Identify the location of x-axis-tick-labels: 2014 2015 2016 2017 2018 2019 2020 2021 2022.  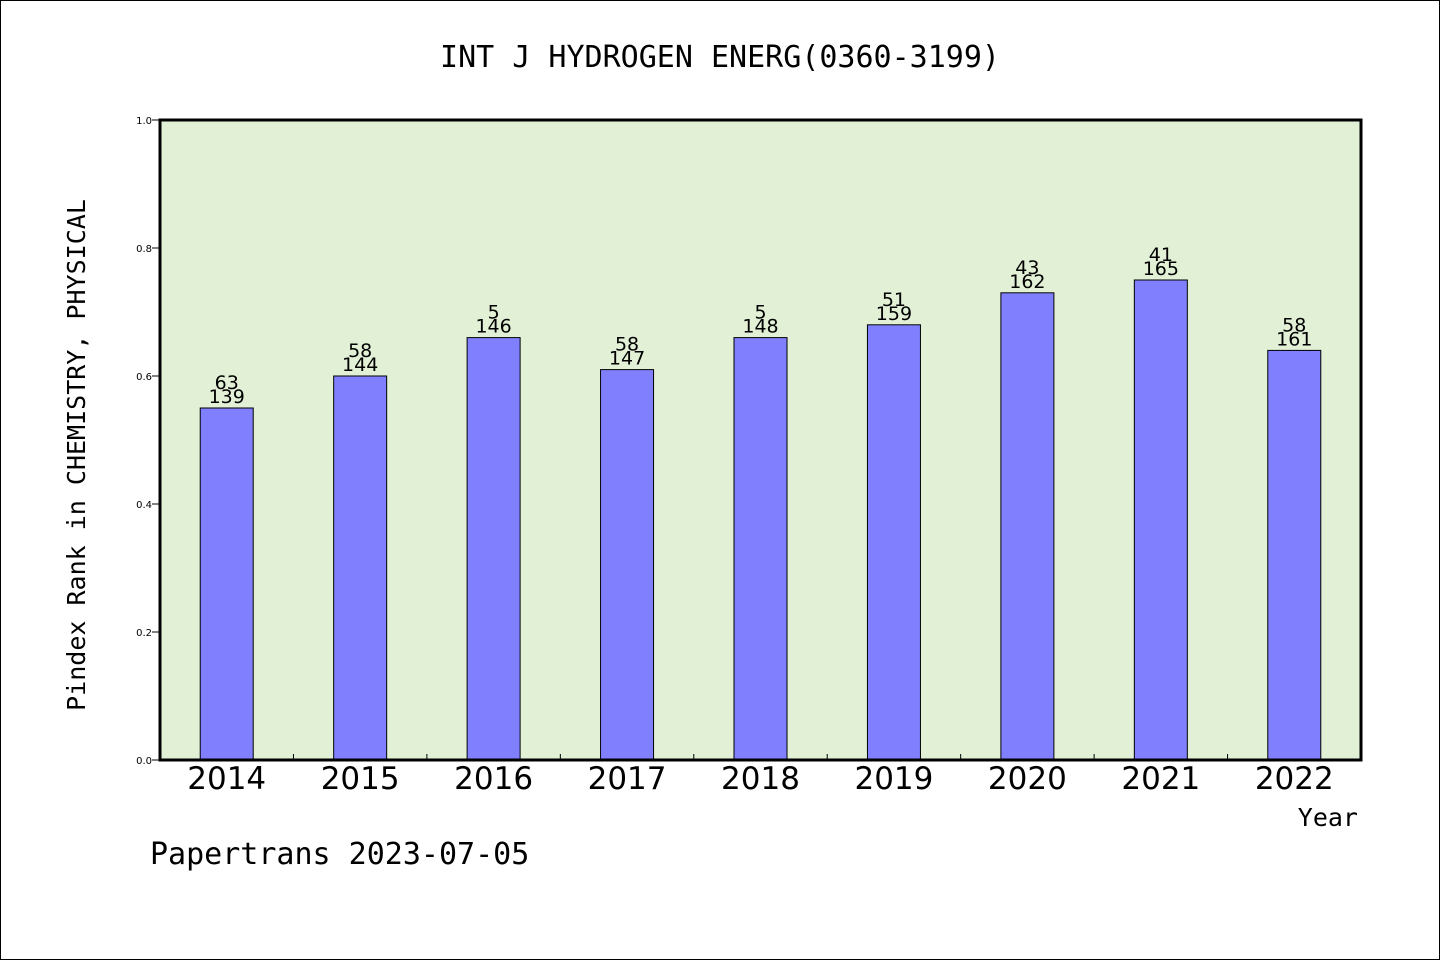
(760, 779).